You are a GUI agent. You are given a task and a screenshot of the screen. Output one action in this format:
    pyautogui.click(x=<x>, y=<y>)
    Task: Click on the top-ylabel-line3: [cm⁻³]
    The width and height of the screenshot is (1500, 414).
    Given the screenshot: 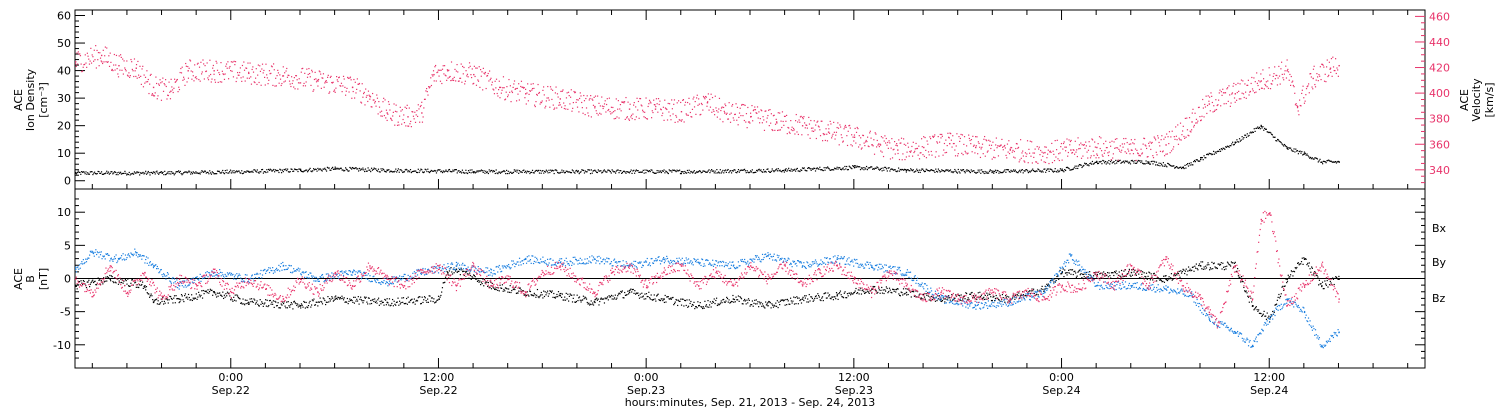 What is the action you would take?
    pyautogui.click(x=43, y=100)
    